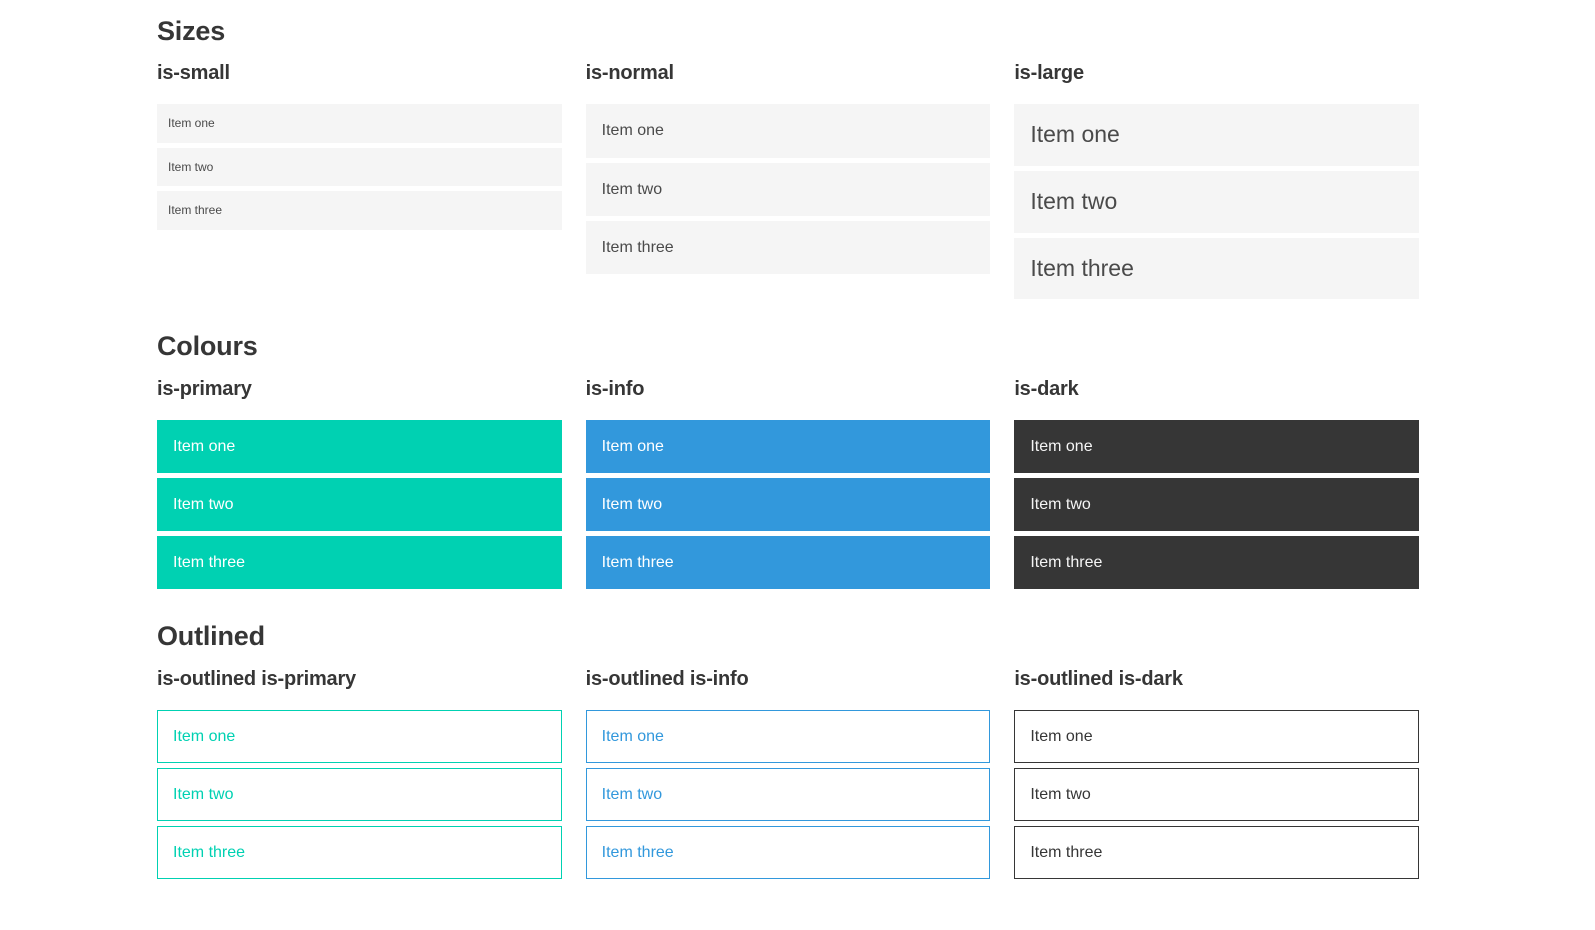  What do you see at coordinates (1046, 388) in the screenshot?
I see `group-title-is-dark: is-dark` at bounding box center [1046, 388].